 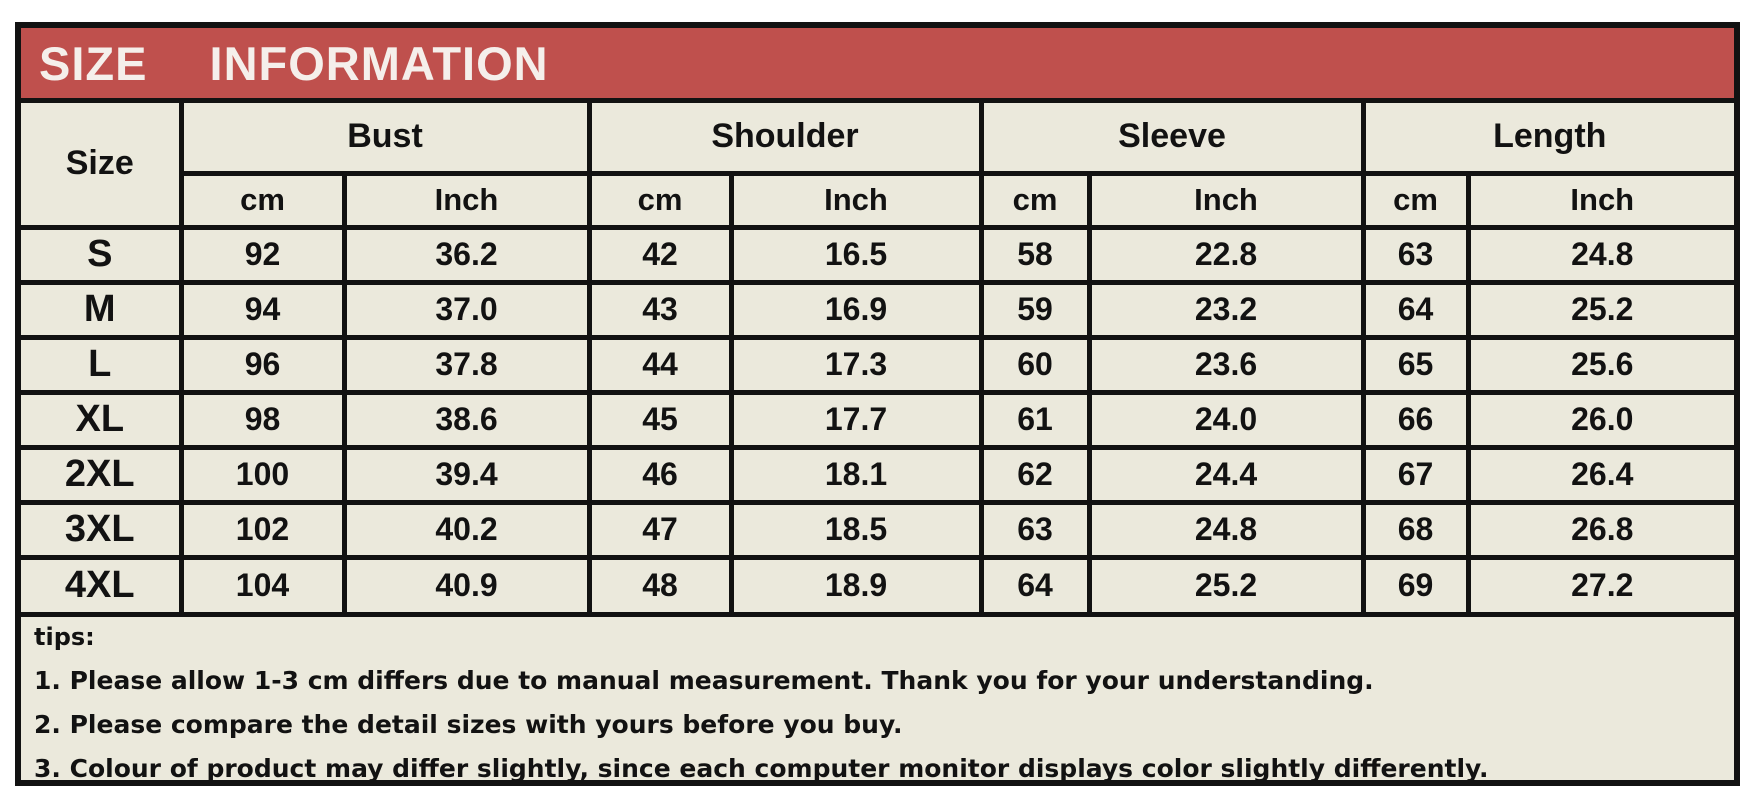 I want to click on table-row: S 92 36.2 42 16.5 58 22.8 63 24.8, so click(x=877, y=254).